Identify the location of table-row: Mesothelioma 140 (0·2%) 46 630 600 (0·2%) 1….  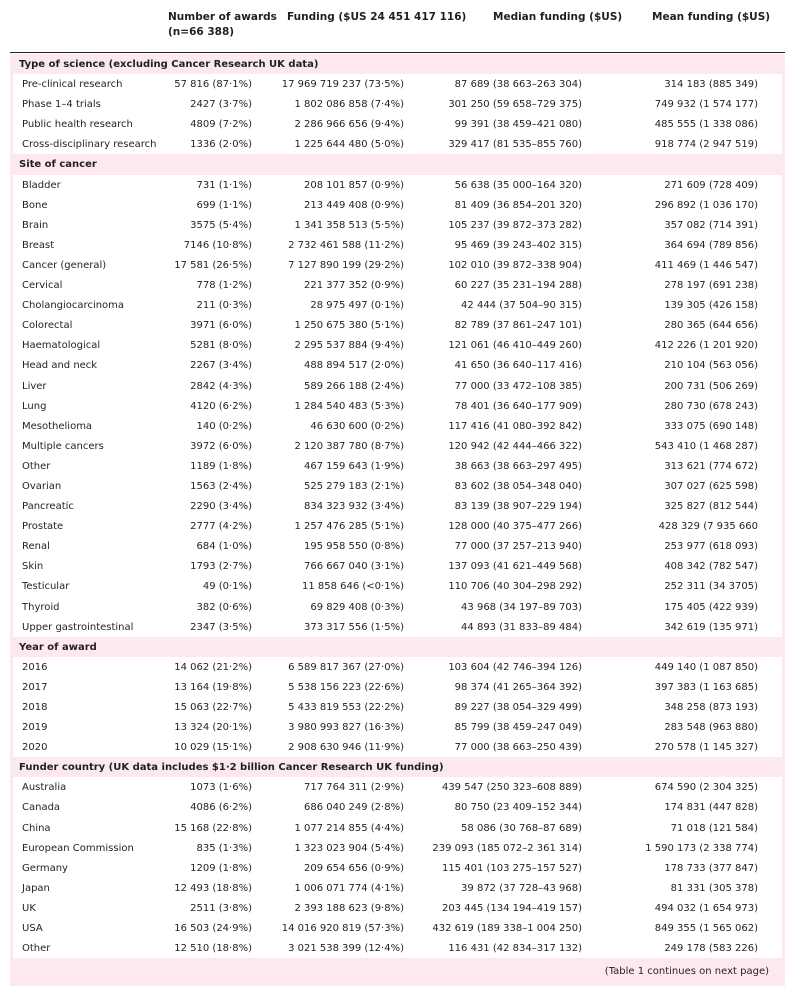
(397, 425).